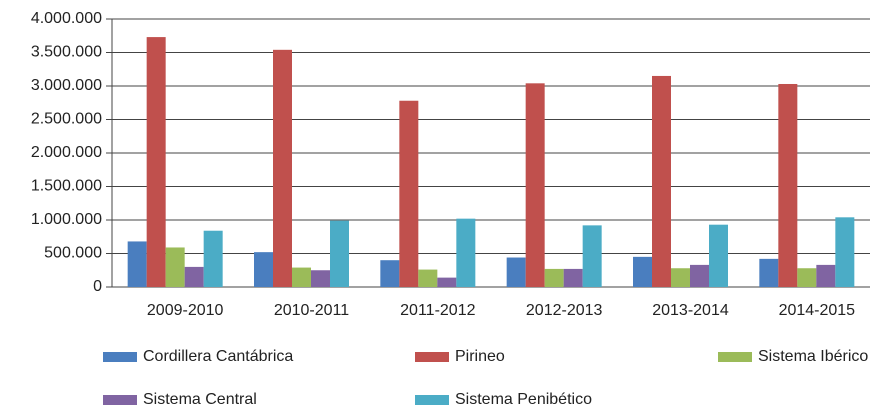 The width and height of the screenshot is (871, 410). Describe the element at coordinates (200, 399) in the screenshot. I see `legend-label: Sistema Central` at that location.